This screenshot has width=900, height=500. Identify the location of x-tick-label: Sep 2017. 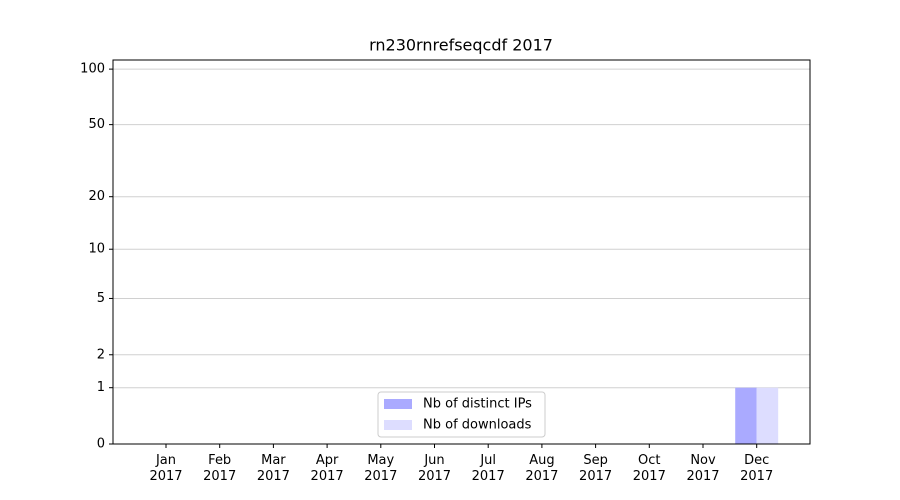
(596, 468).